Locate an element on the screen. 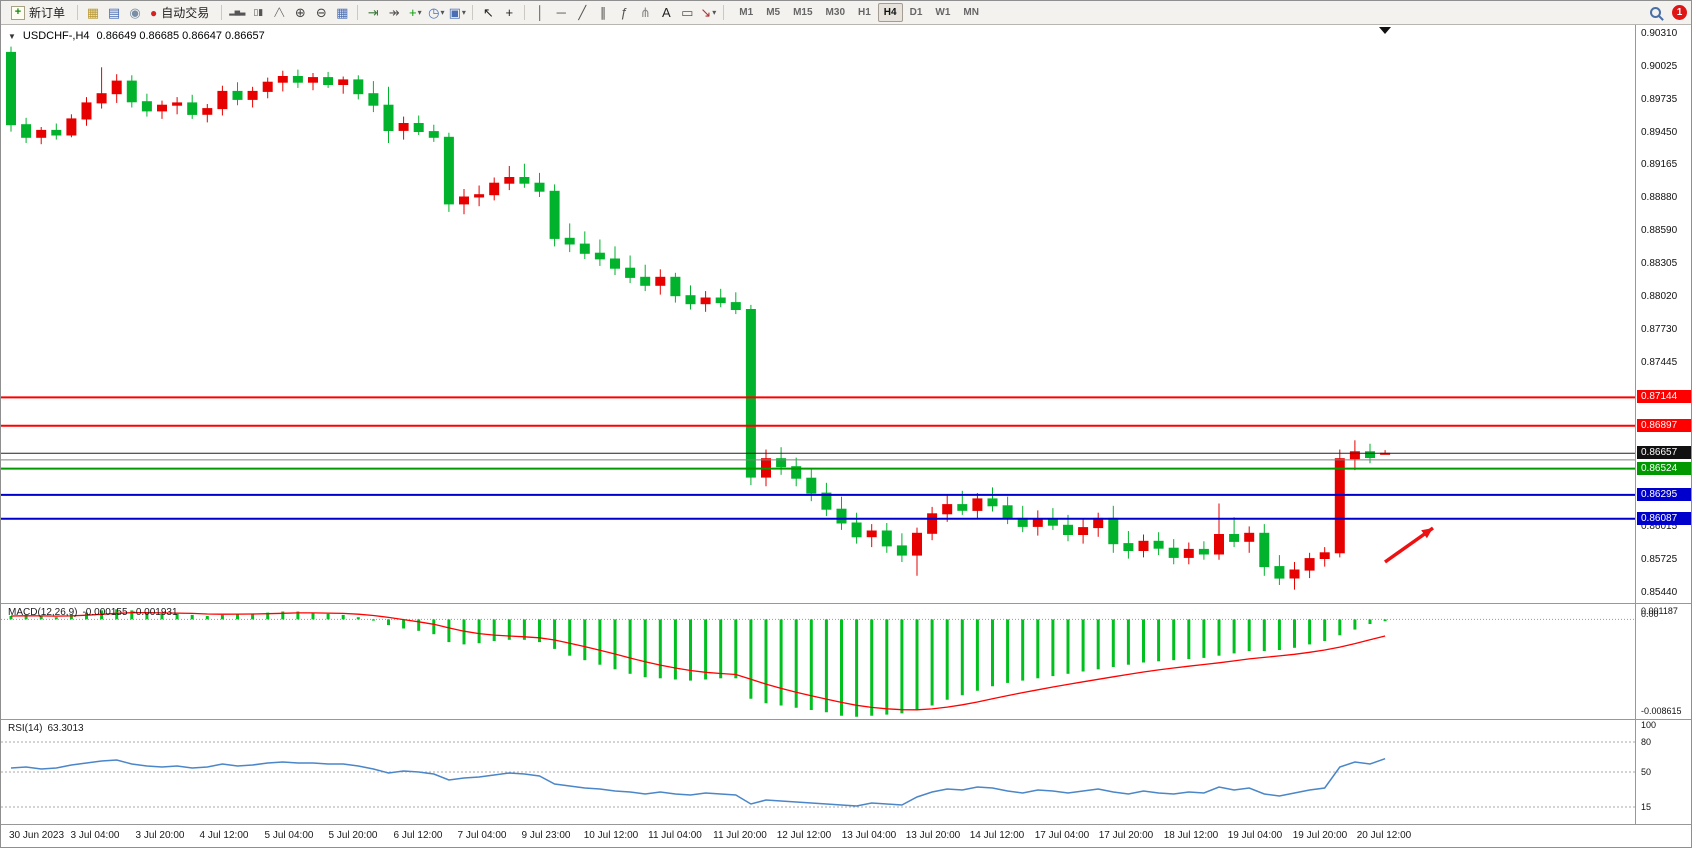  text-icon: A is located at coordinates (666, 12).